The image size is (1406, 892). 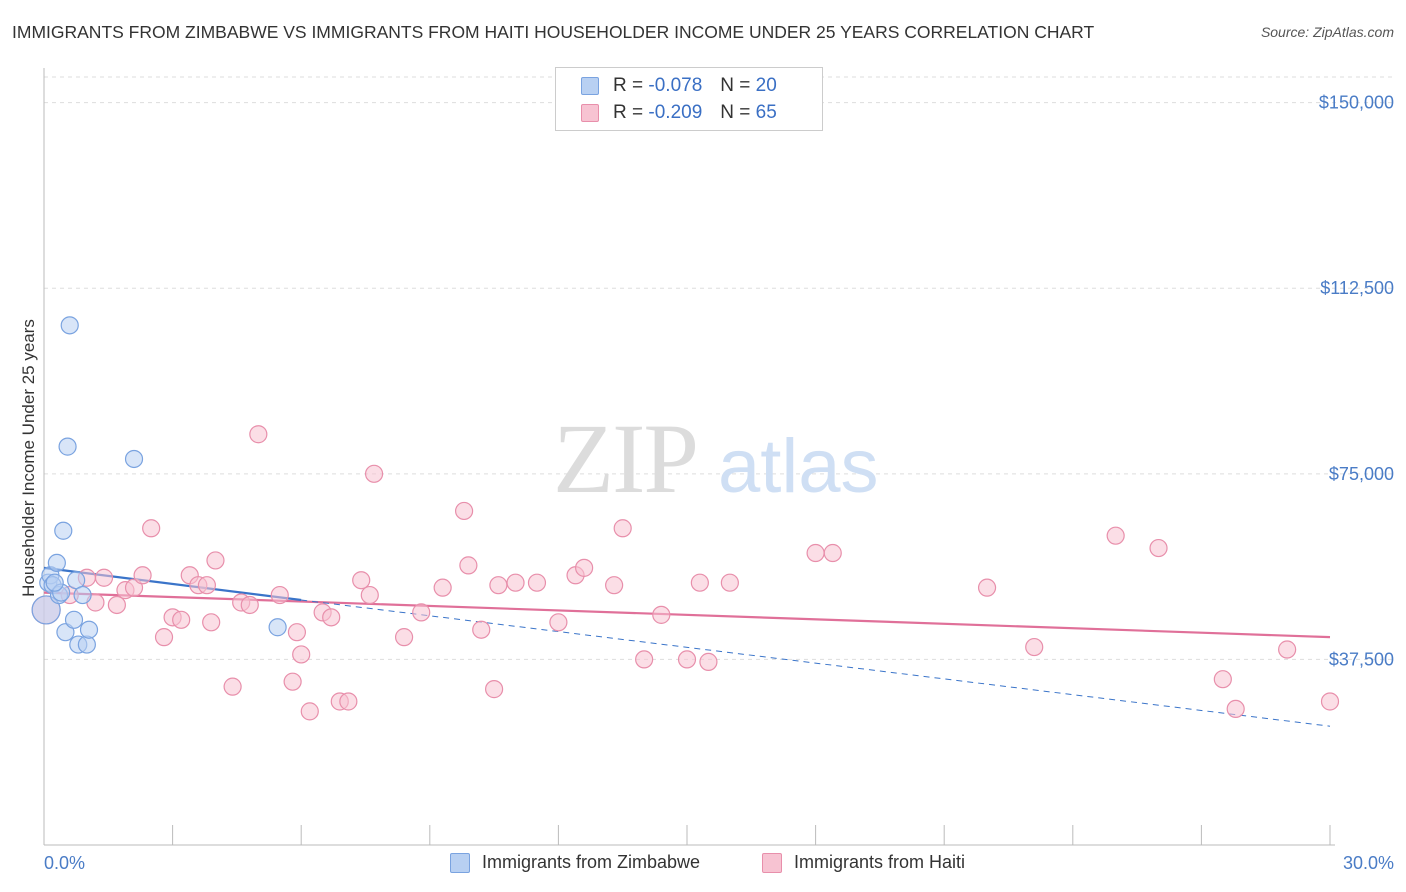 What do you see at coordinates (590, 113) in the screenshot?
I see `legend-swatch-haiti` at bounding box center [590, 113].